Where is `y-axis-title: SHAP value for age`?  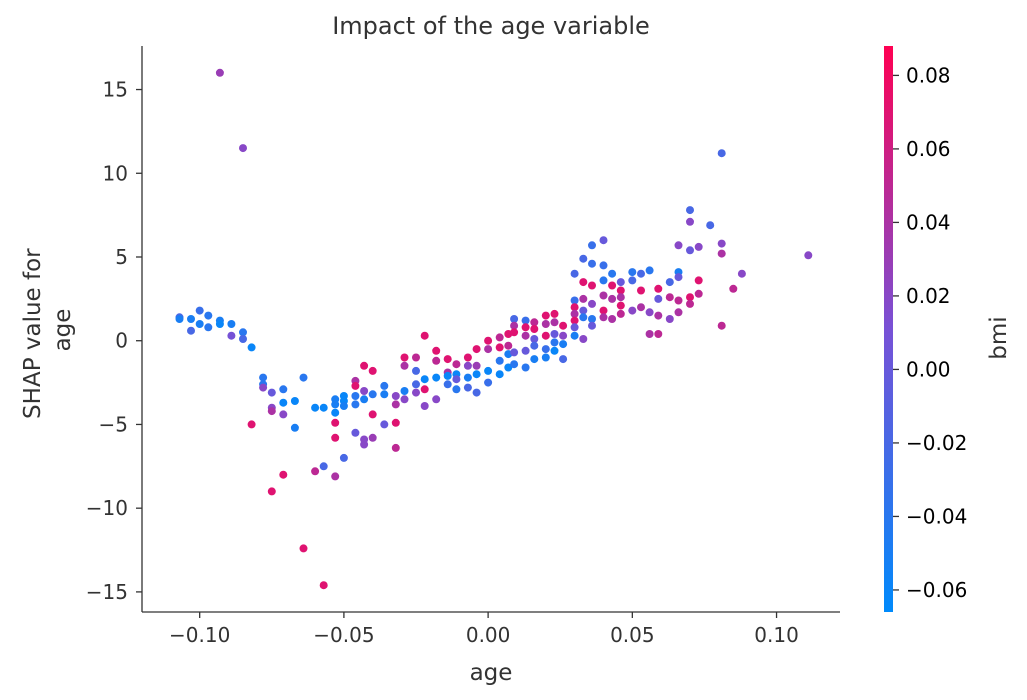
y-axis-title: SHAP value for age is located at coordinates (48, 330).